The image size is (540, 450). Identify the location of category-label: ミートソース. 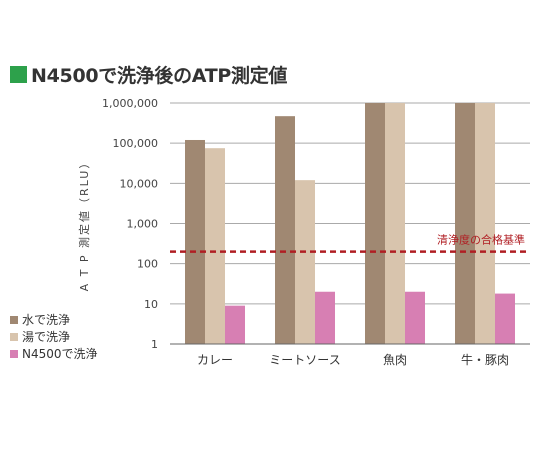
(304, 360).